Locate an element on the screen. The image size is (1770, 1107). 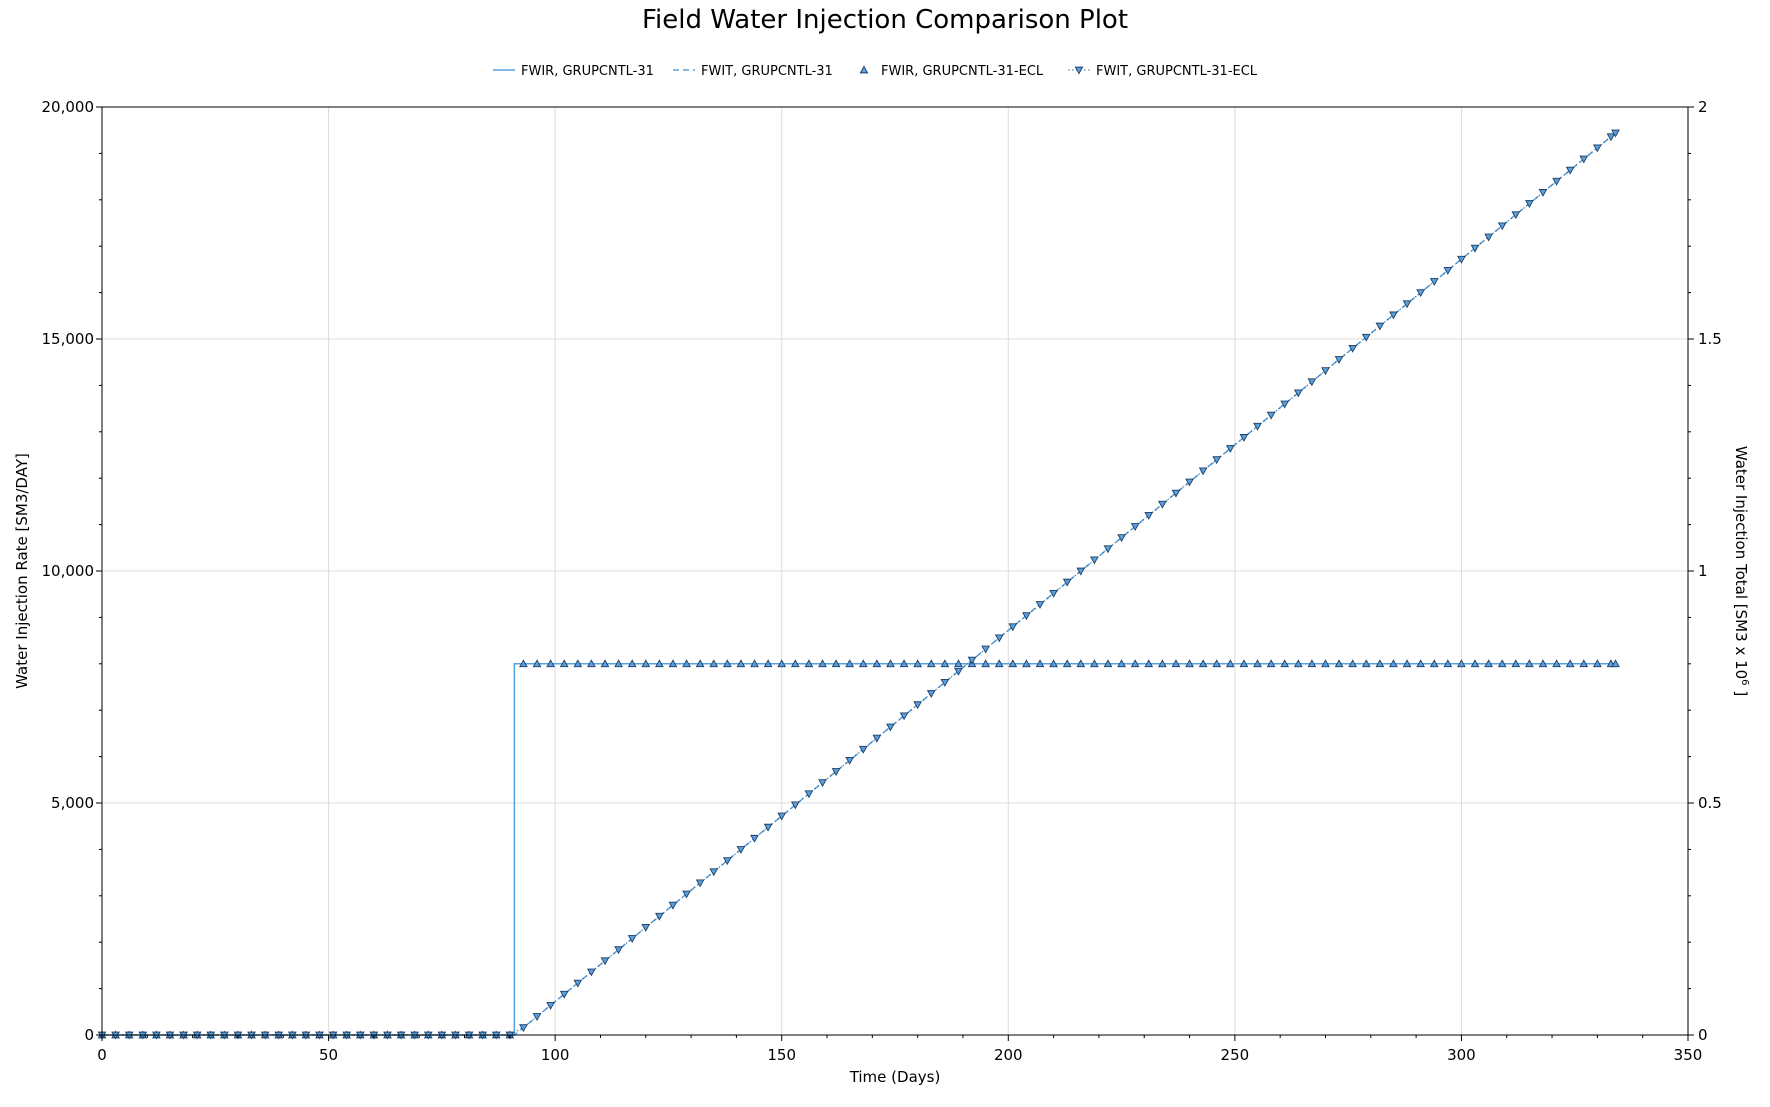
y-left-tick-label: 15,000 is located at coordinates (68, 339).